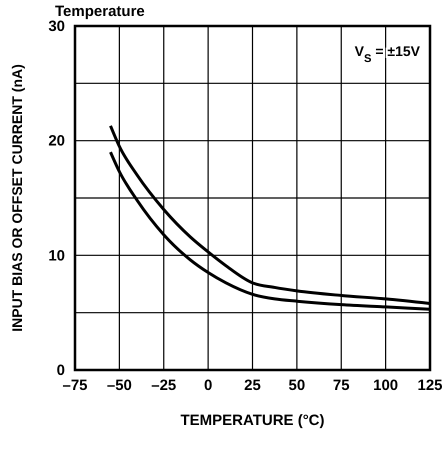  I want to click on chart-title: Temperature, so click(100, 11).